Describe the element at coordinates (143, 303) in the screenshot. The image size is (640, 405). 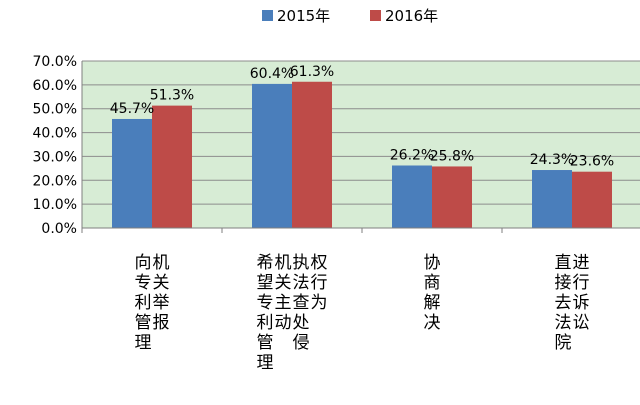
I see `category-label: 向专利管理` at that location.